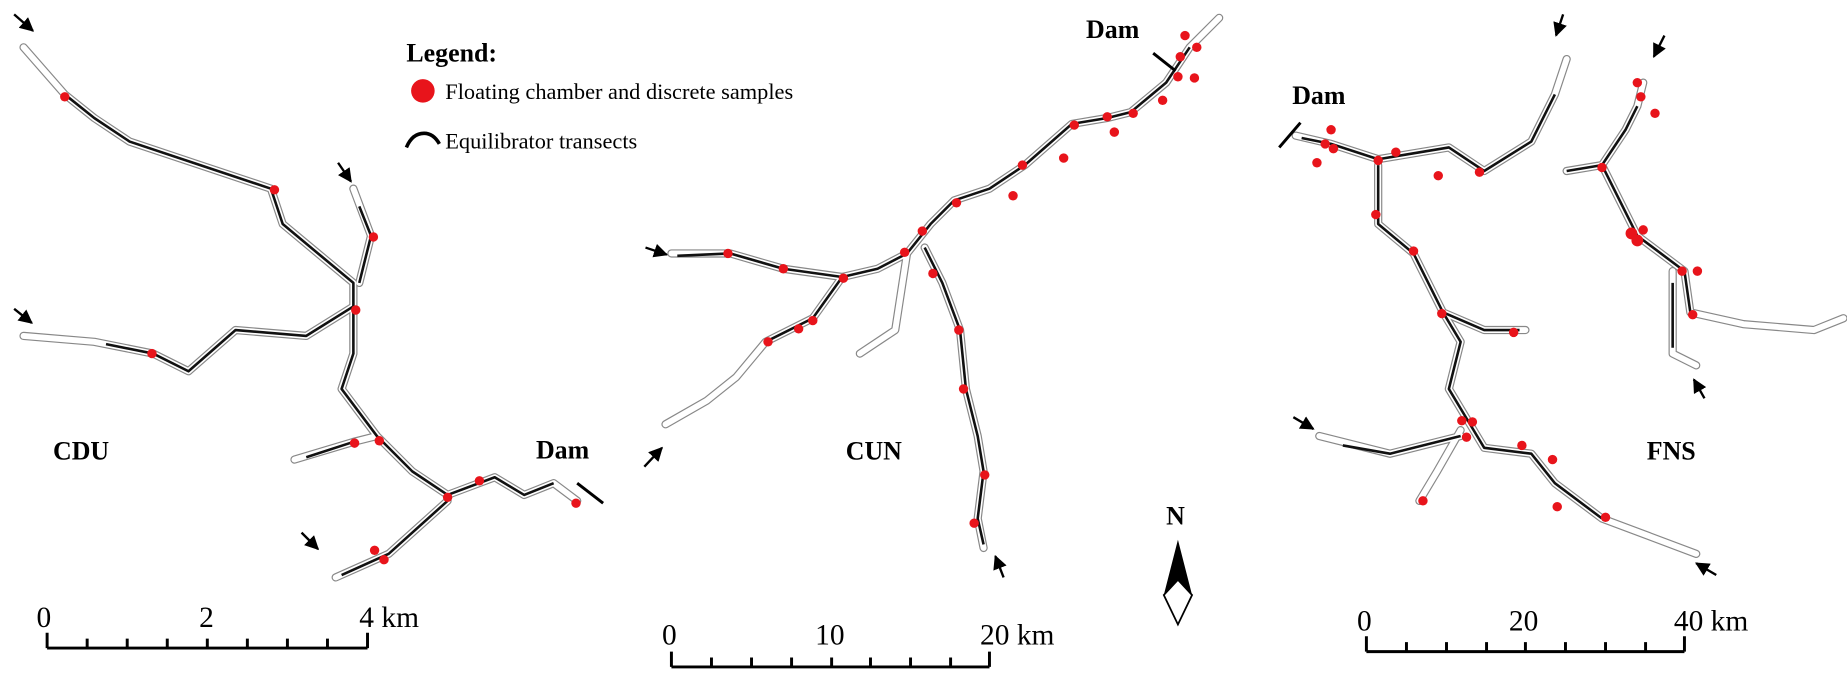 This screenshot has width=1847, height=673. Describe the element at coordinates (1507, 300) in the screenshot. I see `fns-samples` at that location.